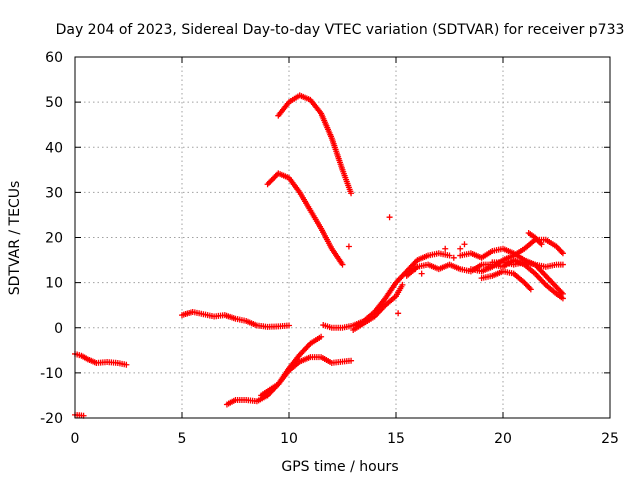 The height and width of the screenshot is (480, 640). Describe the element at coordinates (610, 439) in the screenshot. I see `x-tick-label: 25` at that location.